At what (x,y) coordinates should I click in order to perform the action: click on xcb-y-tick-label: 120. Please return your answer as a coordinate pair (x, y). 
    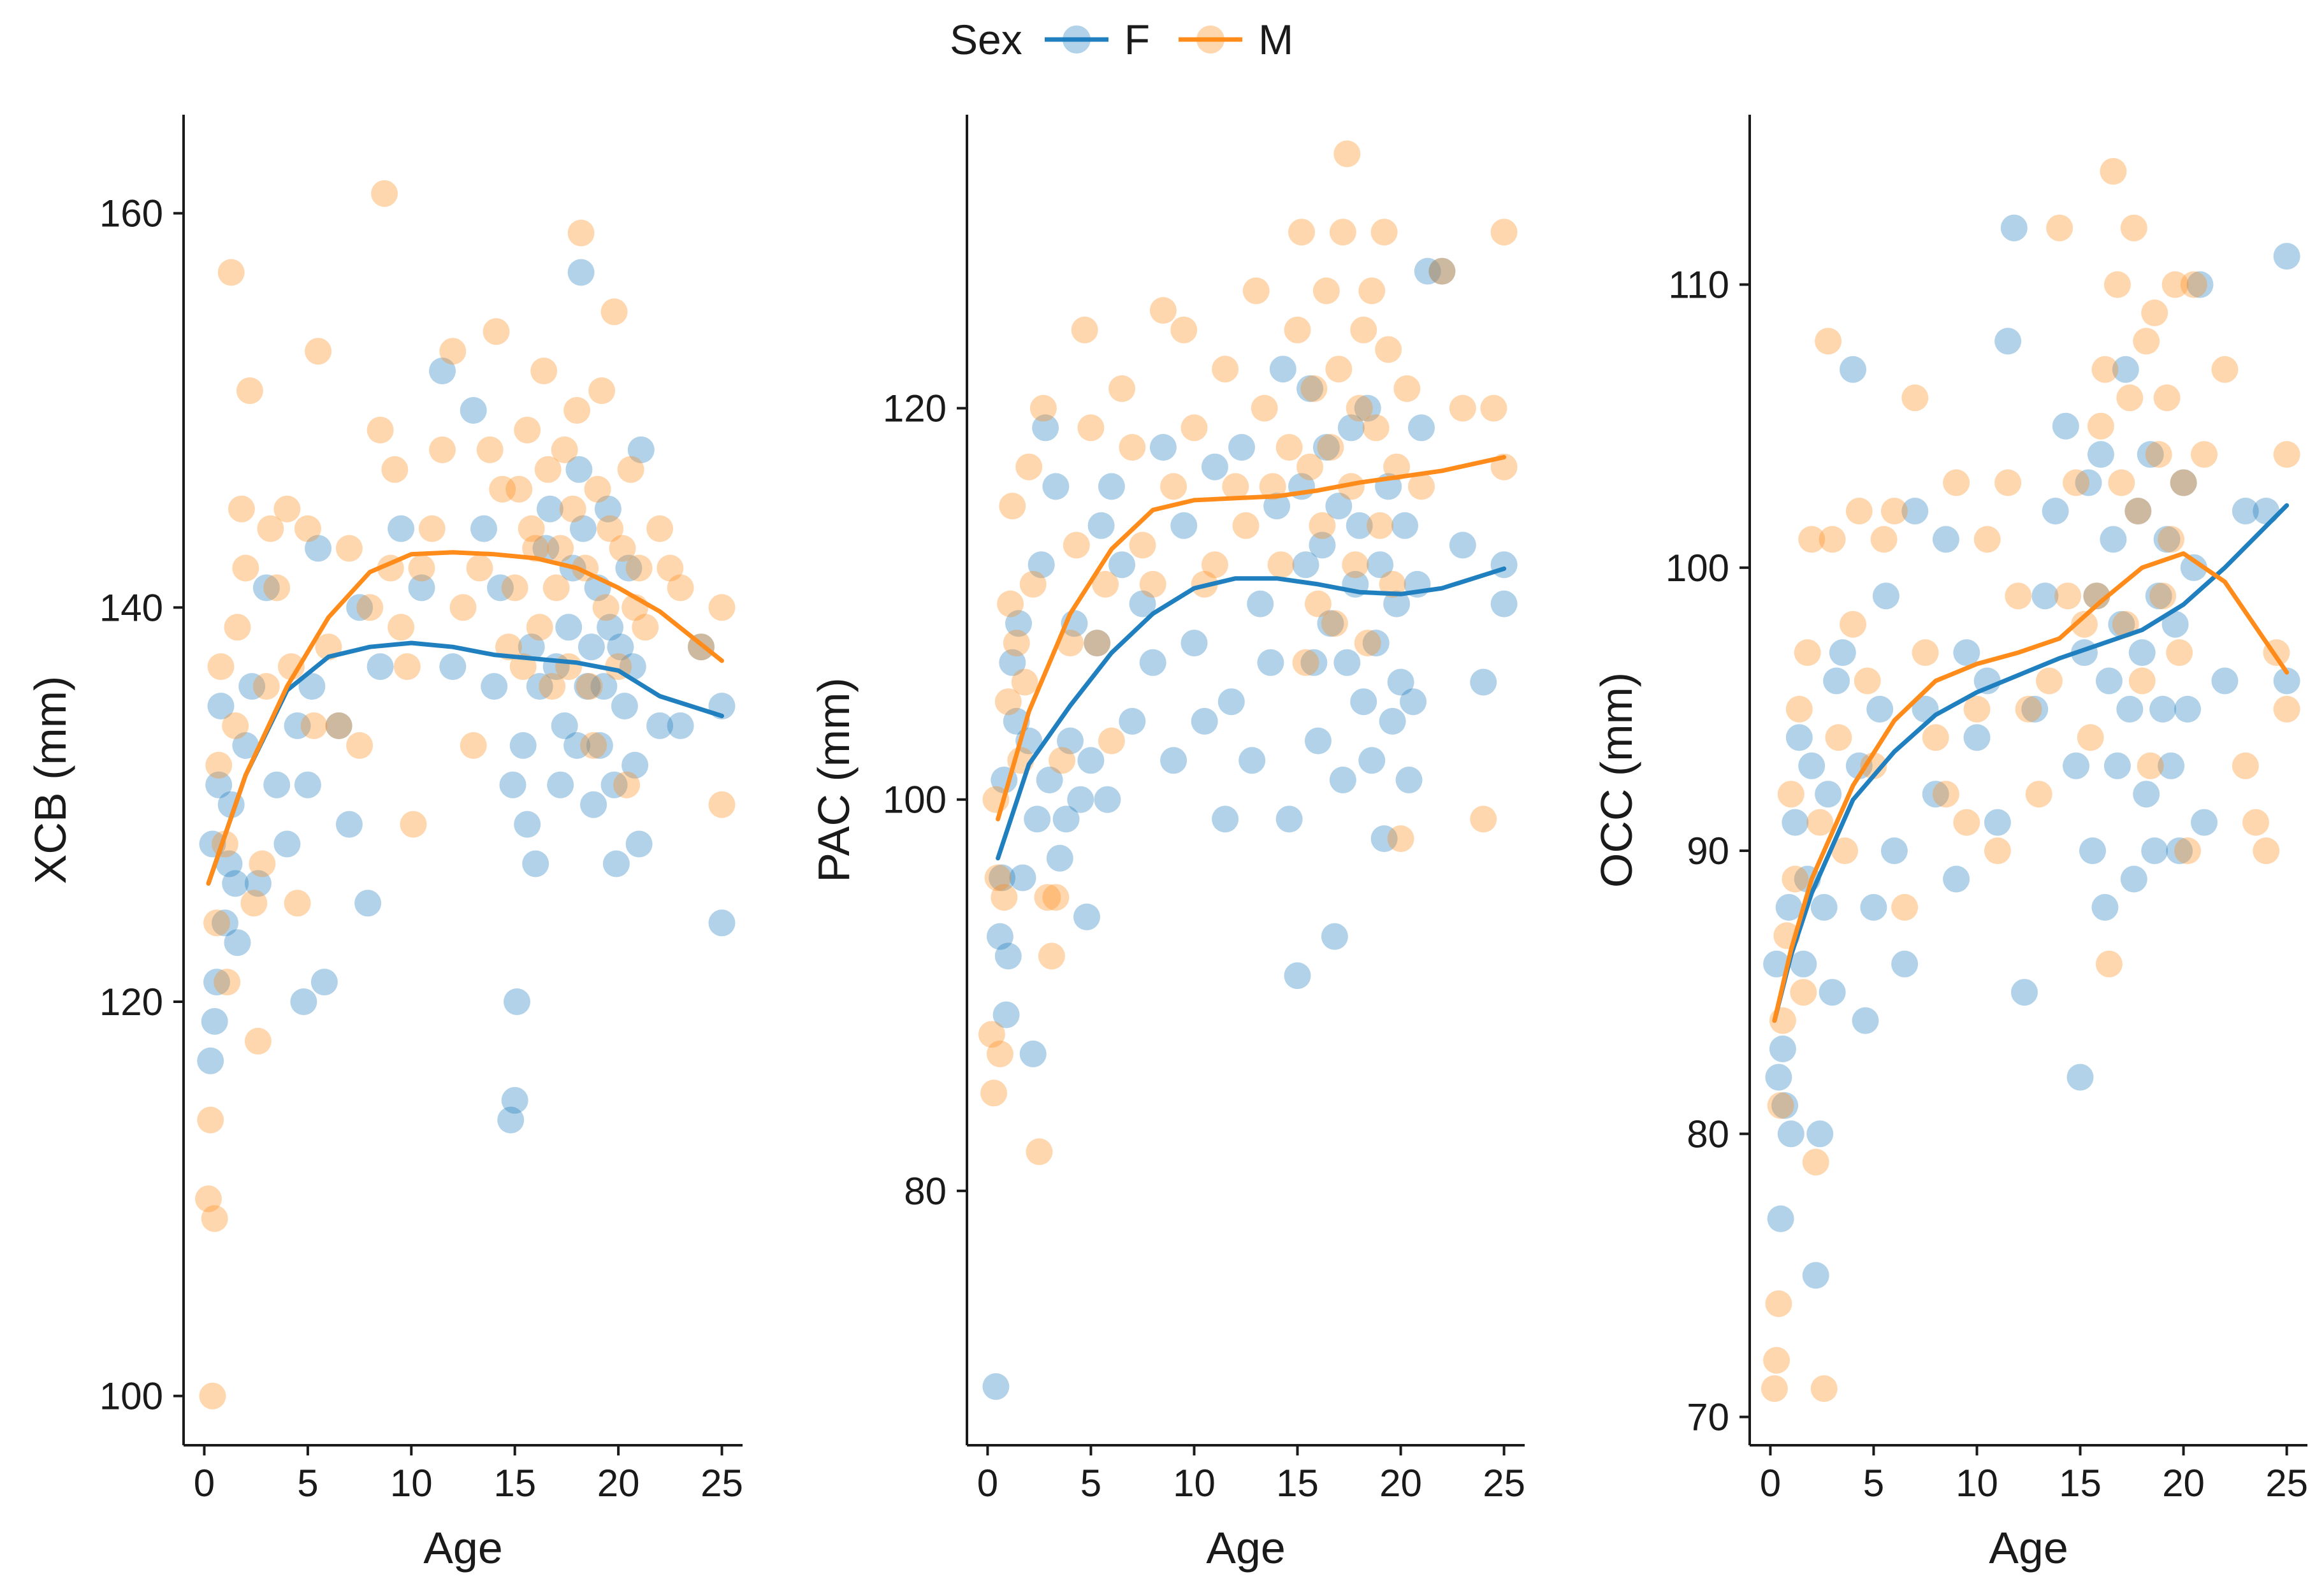
    Looking at the image, I should click on (131, 1002).